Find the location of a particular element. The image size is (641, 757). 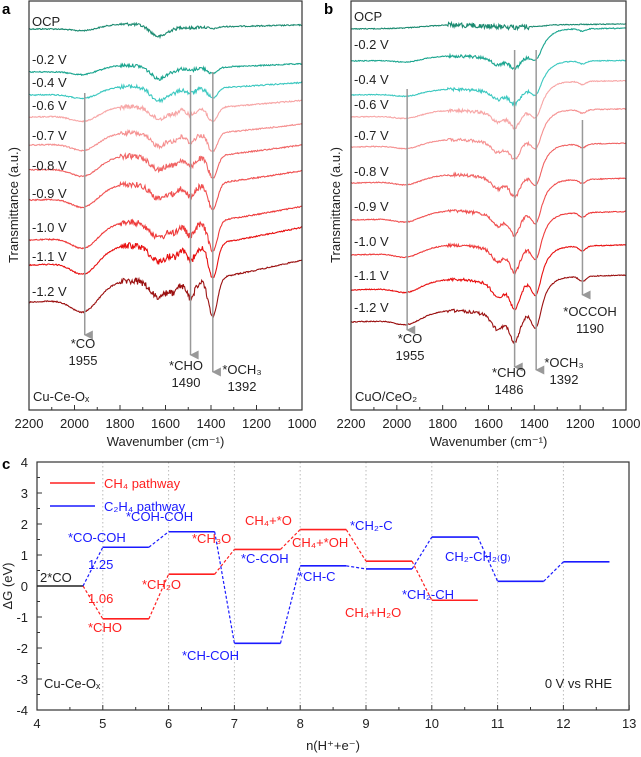

x-tick-label: 8 is located at coordinates (300, 723).